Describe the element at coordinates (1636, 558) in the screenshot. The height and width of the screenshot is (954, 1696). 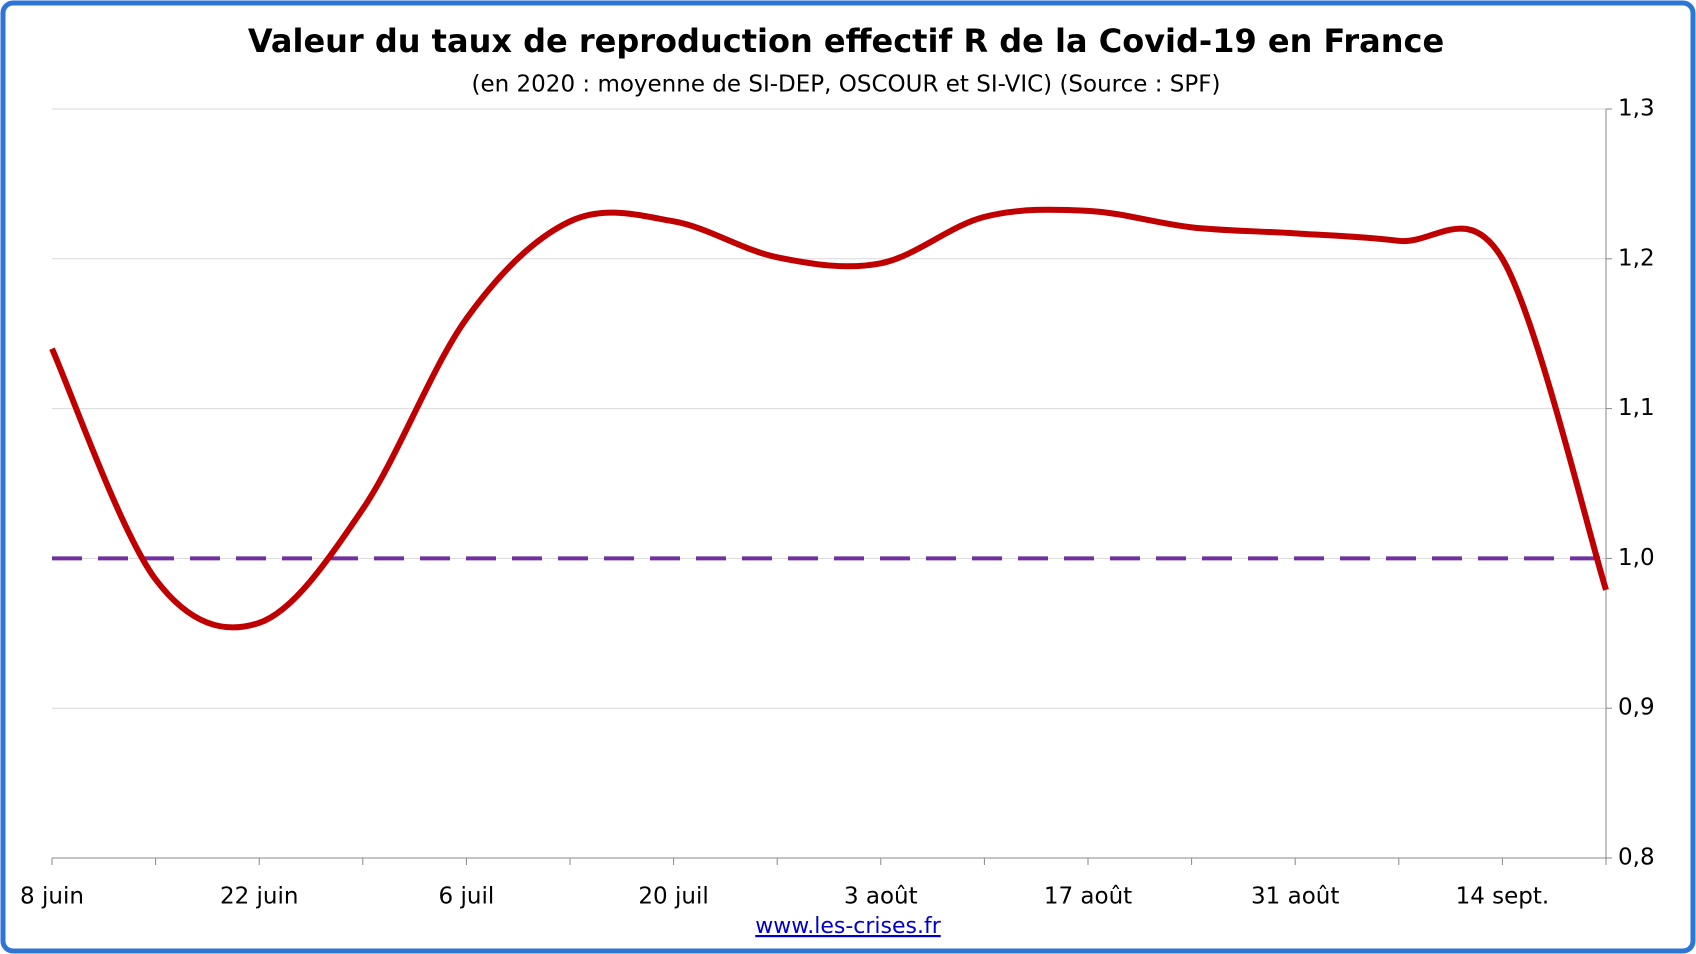
I see `y-tick-label: 1,0` at that location.